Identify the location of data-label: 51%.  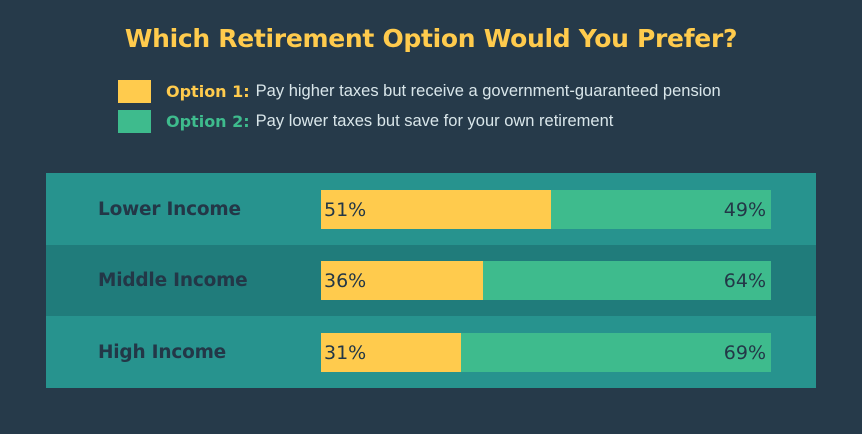
(345, 209).